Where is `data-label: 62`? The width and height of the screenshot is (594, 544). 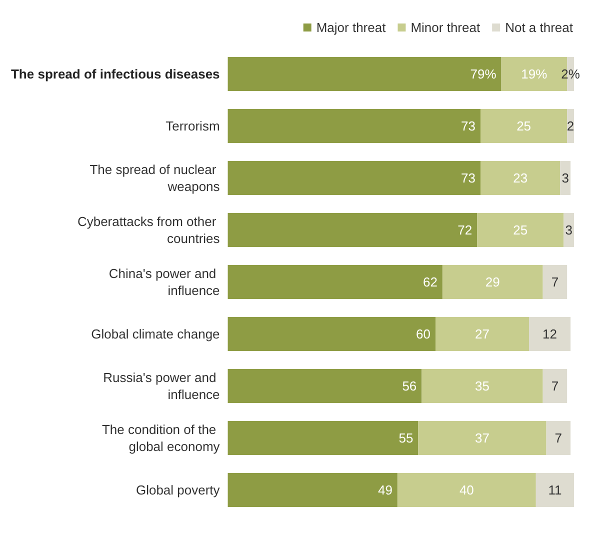
data-label: 62 is located at coordinates (430, 282).